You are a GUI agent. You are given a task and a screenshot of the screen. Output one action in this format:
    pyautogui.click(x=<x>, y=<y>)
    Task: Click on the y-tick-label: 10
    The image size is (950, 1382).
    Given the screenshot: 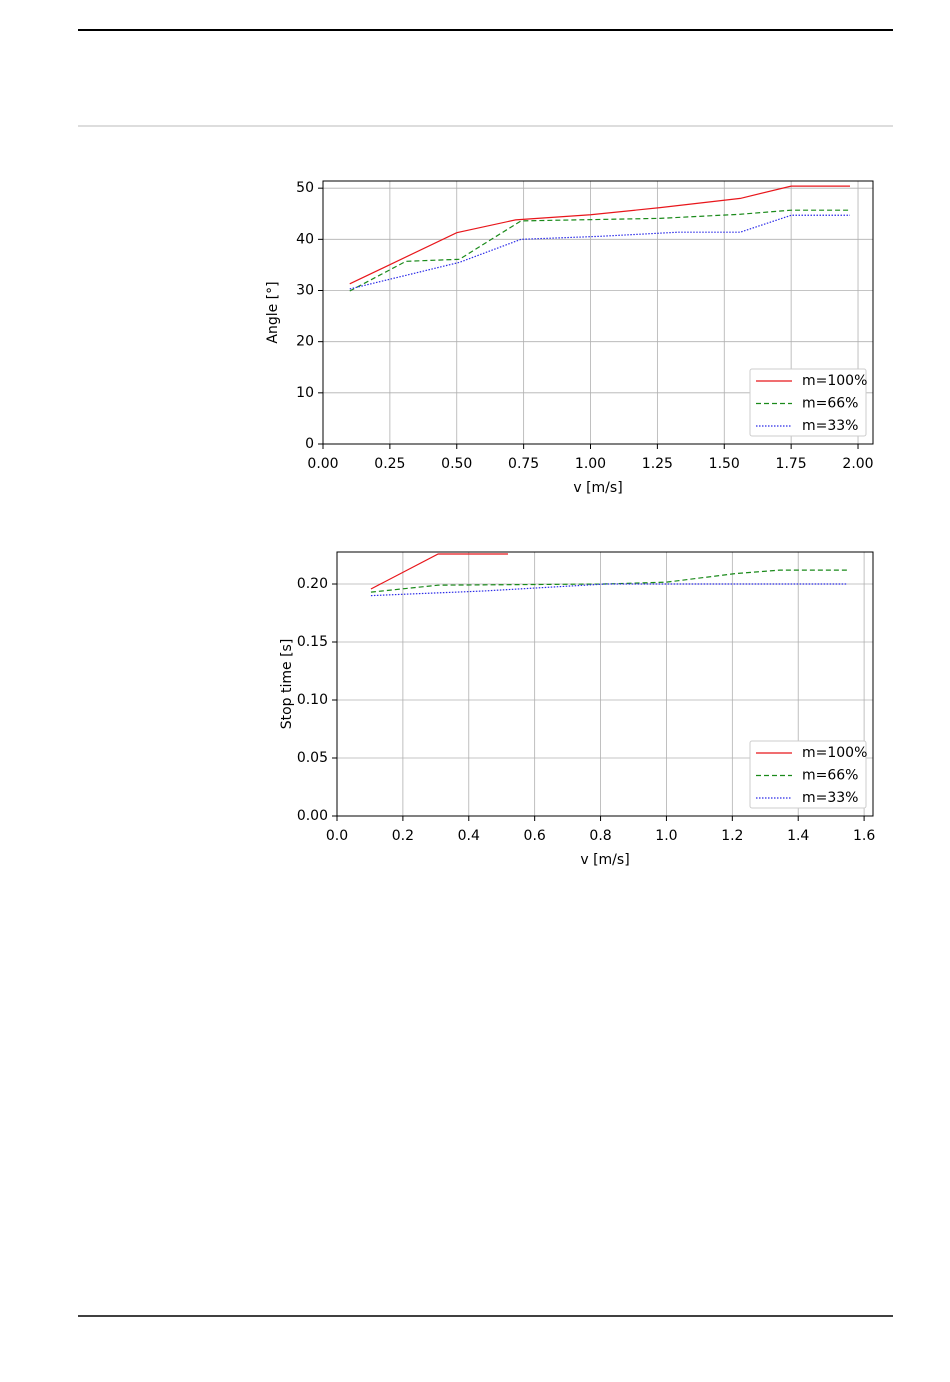 What is the action you would take?
    pyautogui.click(x=305, y=393)
    